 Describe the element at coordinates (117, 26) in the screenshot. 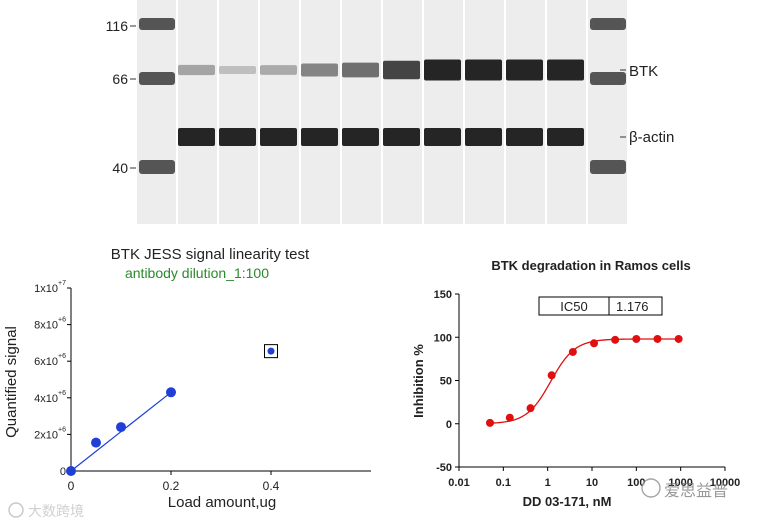

I see `mw-marker-116: 116` at that location.